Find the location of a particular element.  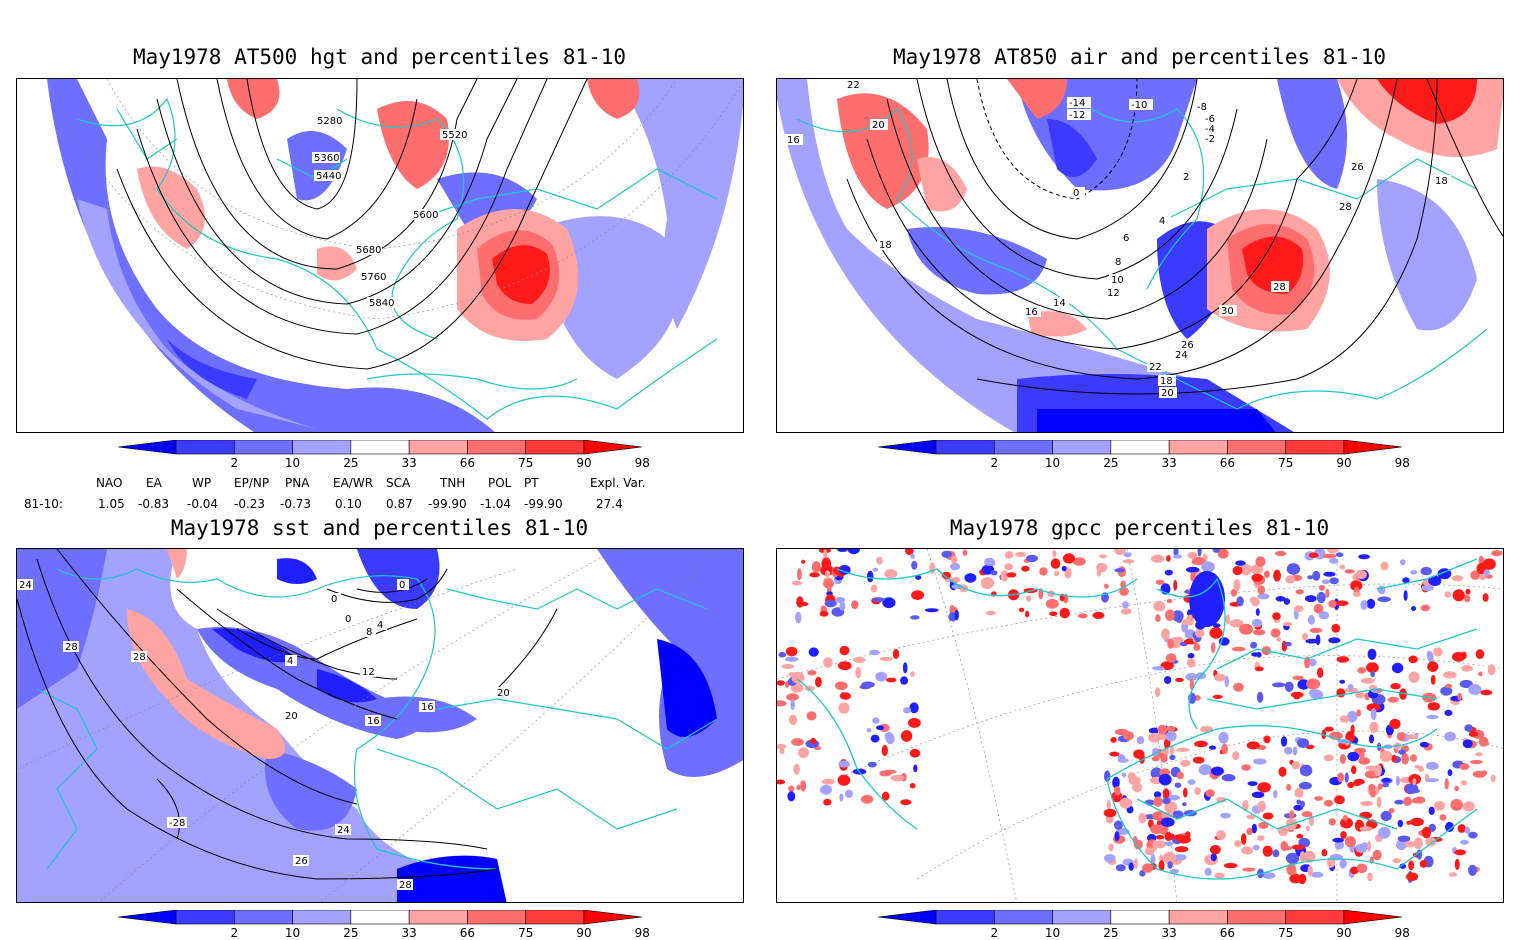

index-header: EA/WR is located at coordinates (353, 483).